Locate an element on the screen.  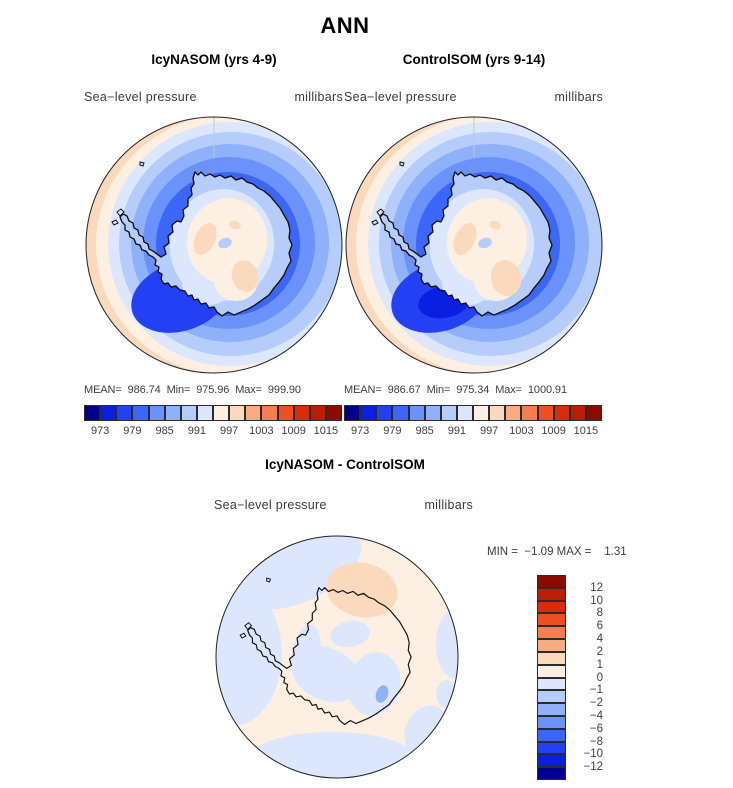
label-row-right: Sea−level pressure millibars is located at coordinates (473, 97).